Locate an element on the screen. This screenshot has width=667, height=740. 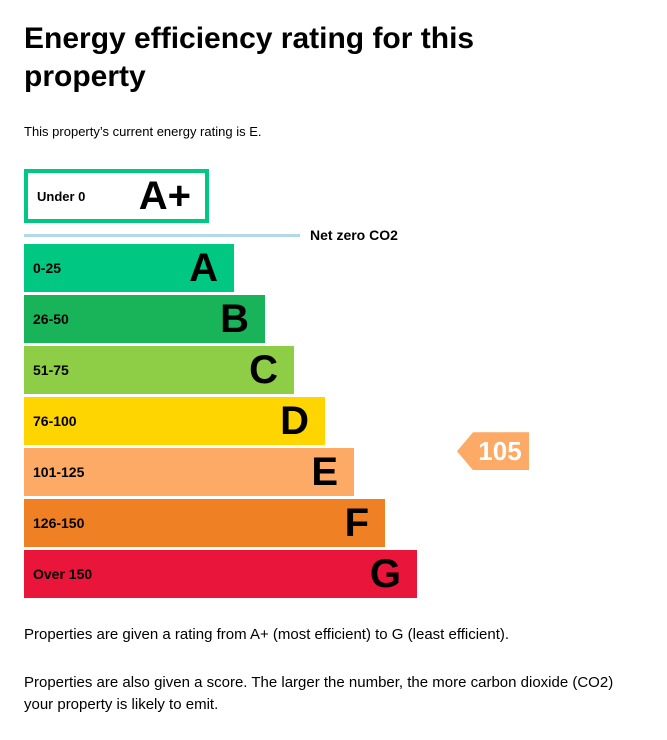
net-zero-row: Net zero CO2 is located at coordinates (333, 235).